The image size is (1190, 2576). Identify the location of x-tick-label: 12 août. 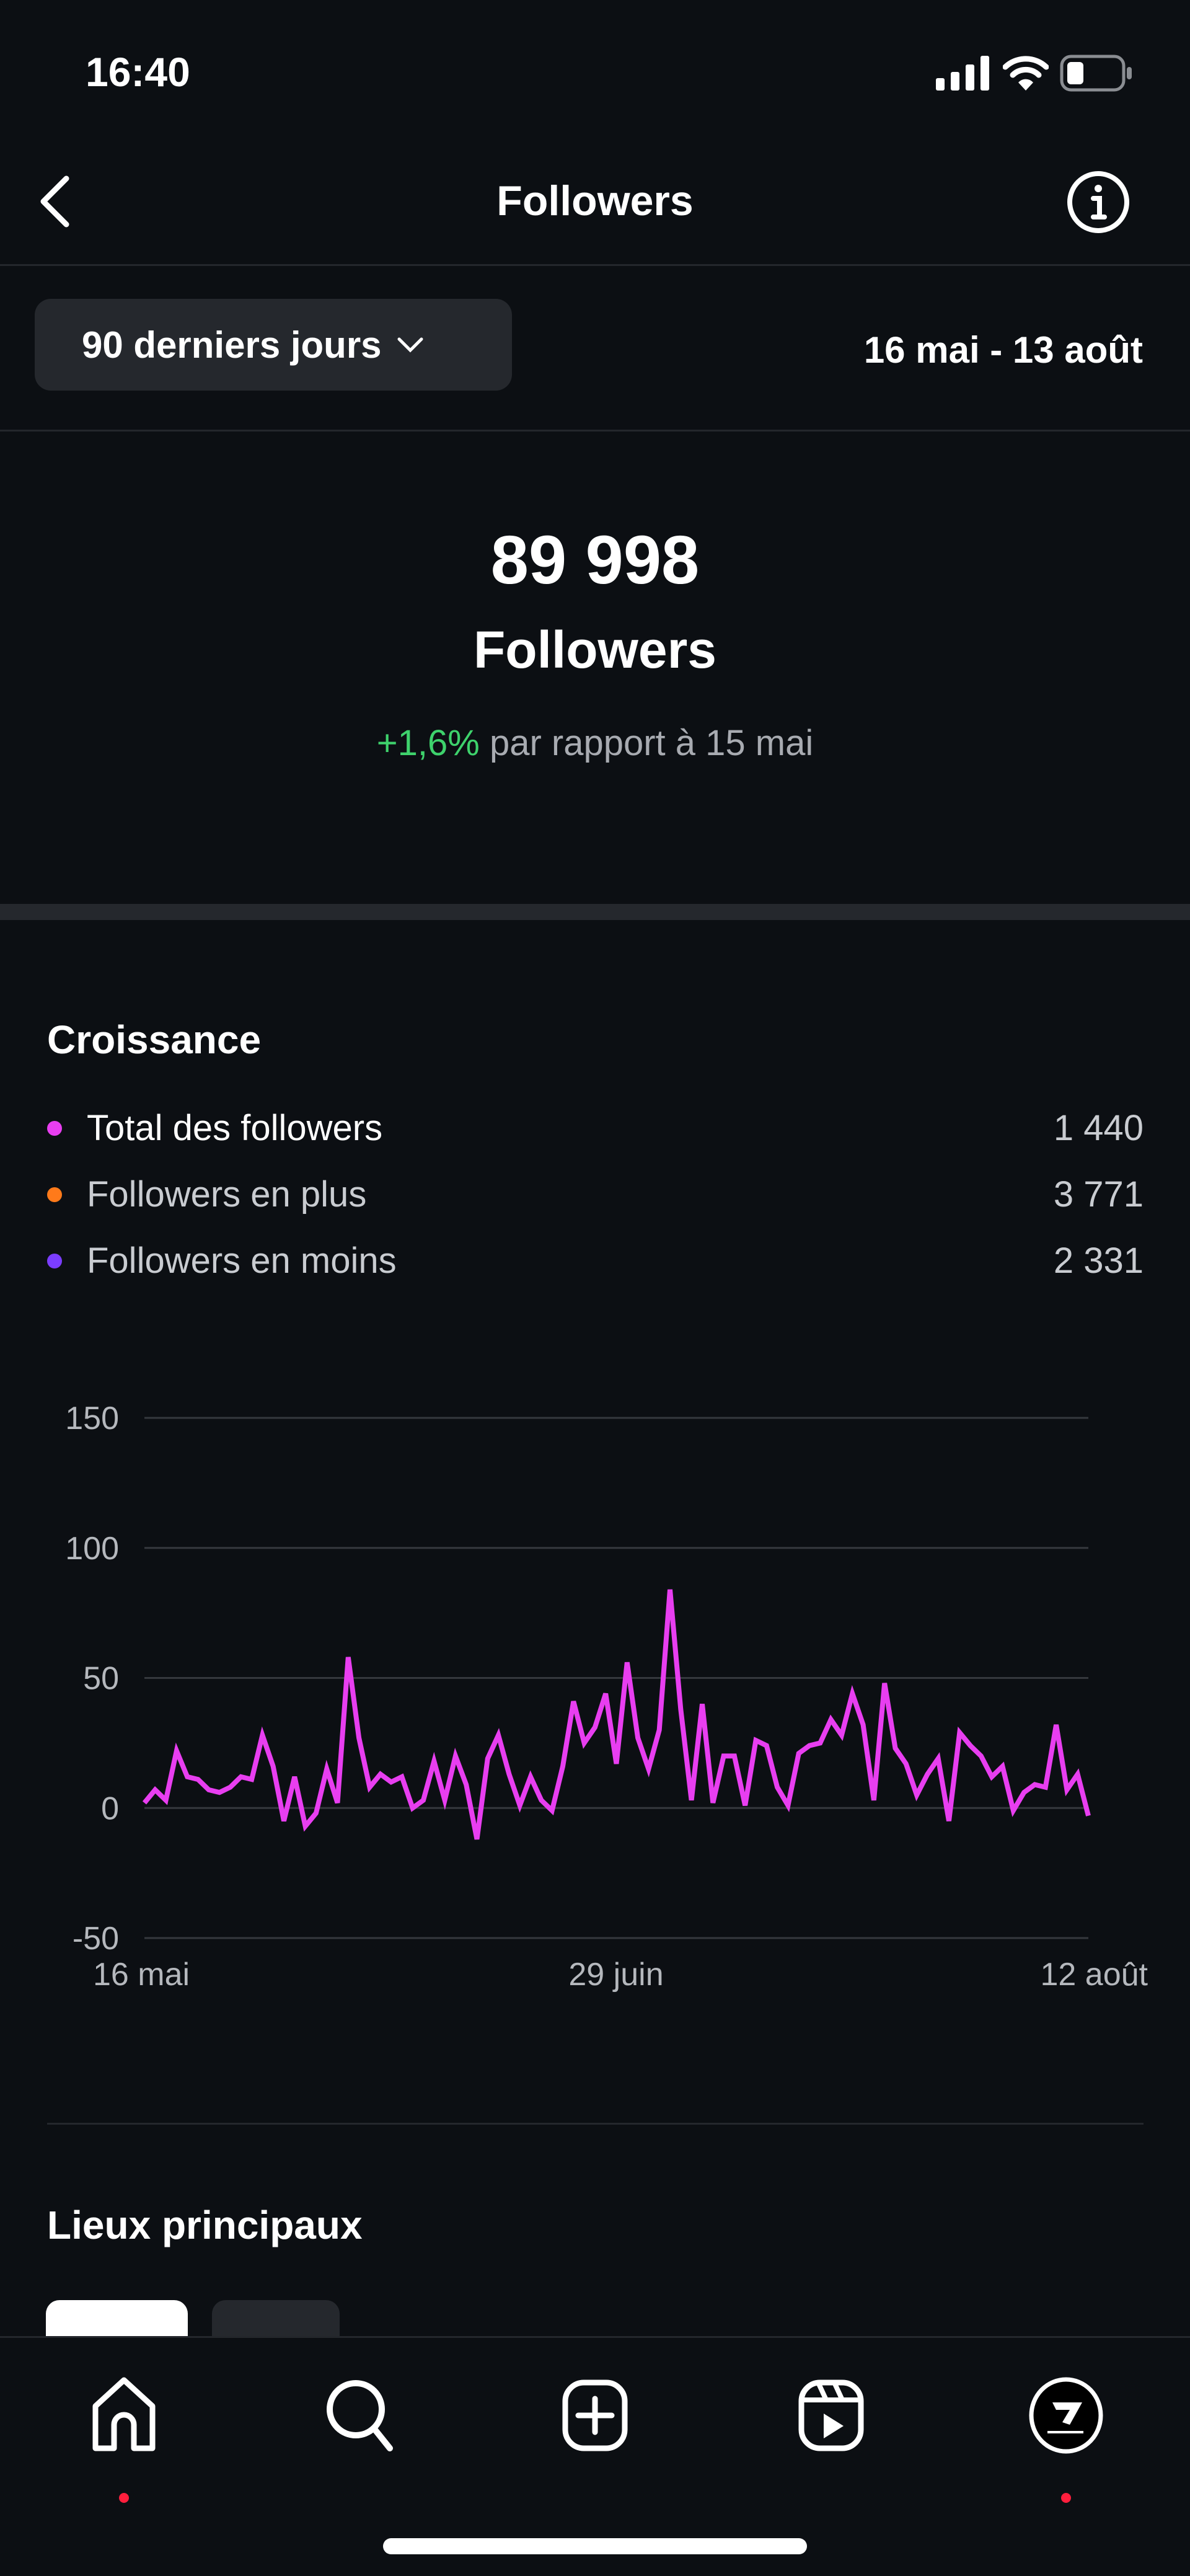
(1094, 1975).